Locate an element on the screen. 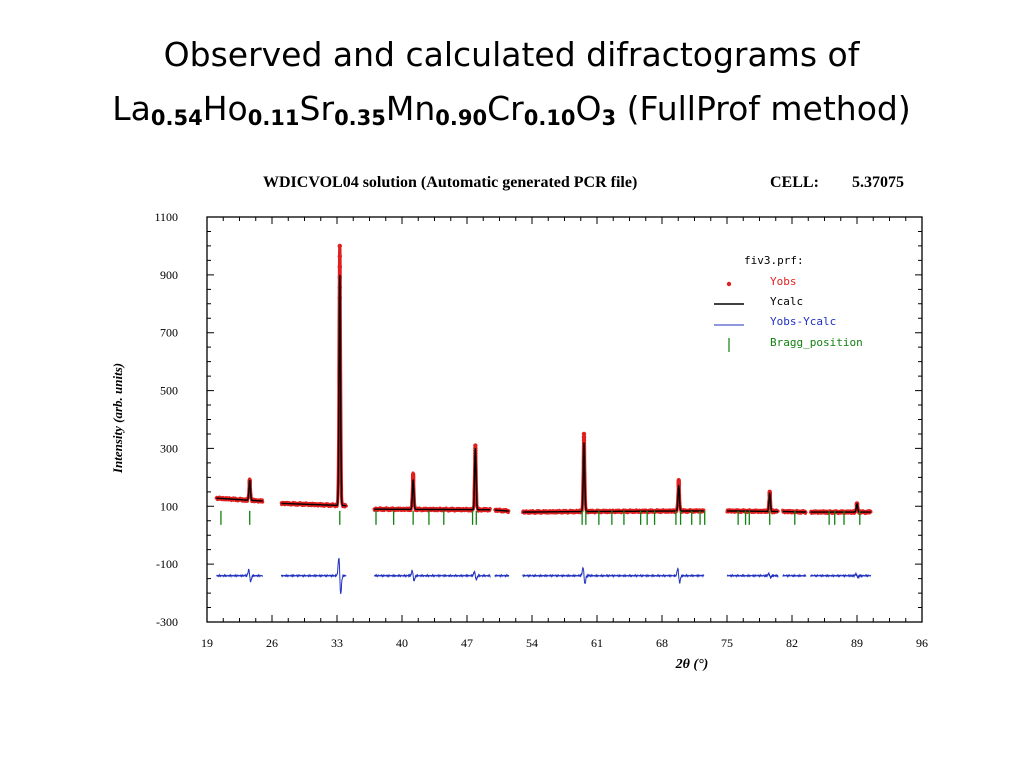  formula-element: Ho is located at coordinates (225, 108).